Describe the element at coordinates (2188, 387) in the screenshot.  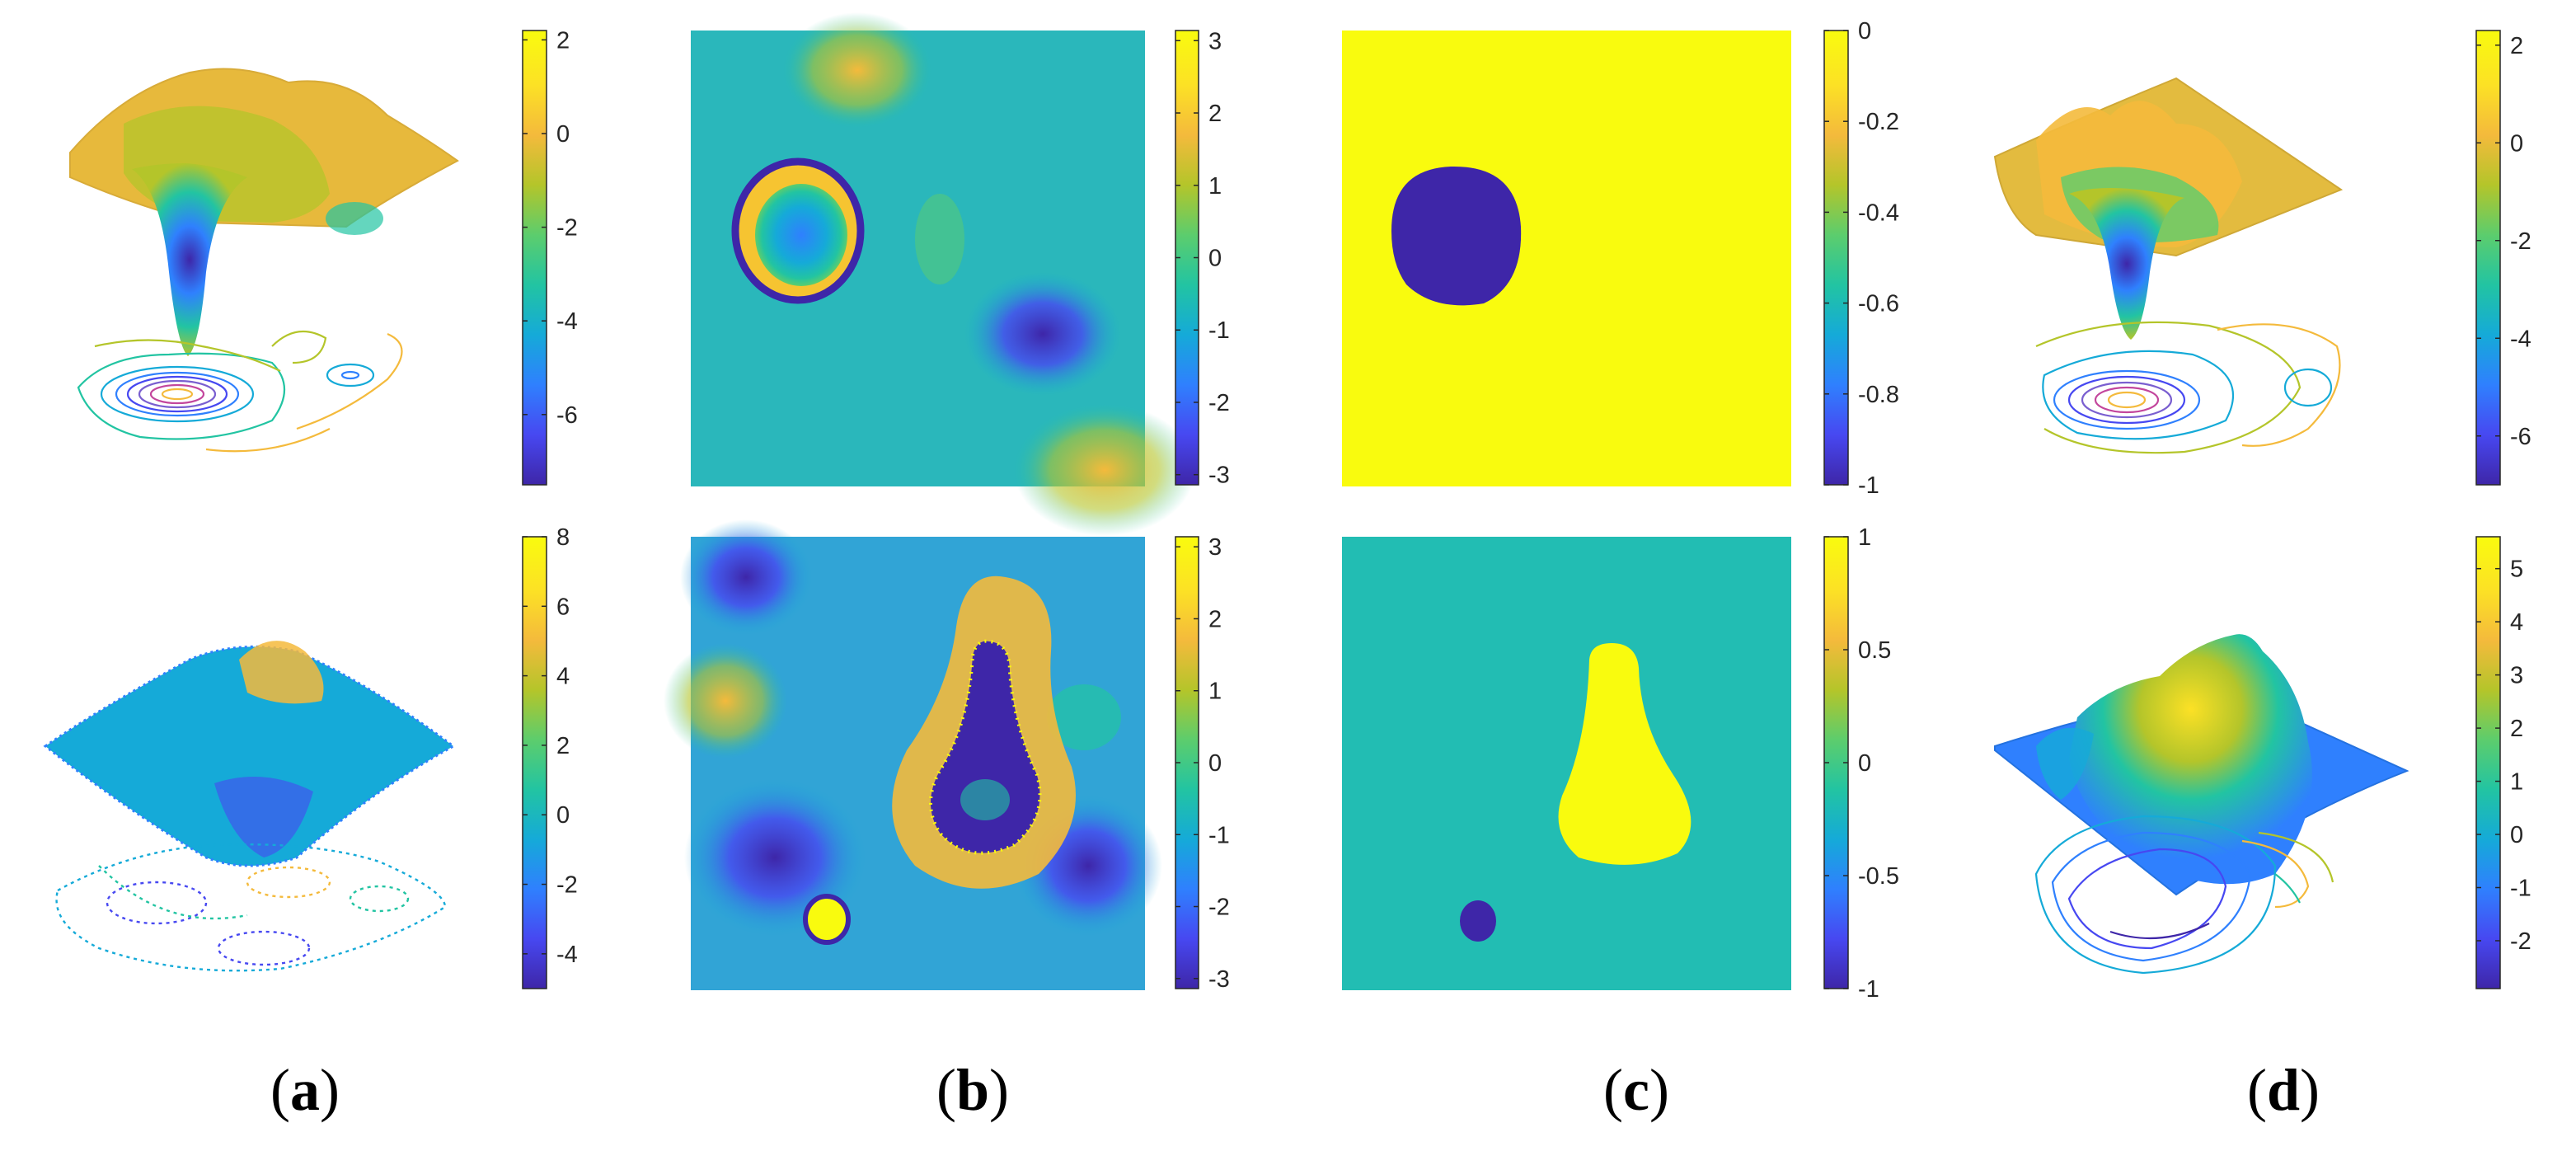
I see `contours-d1` at that location.